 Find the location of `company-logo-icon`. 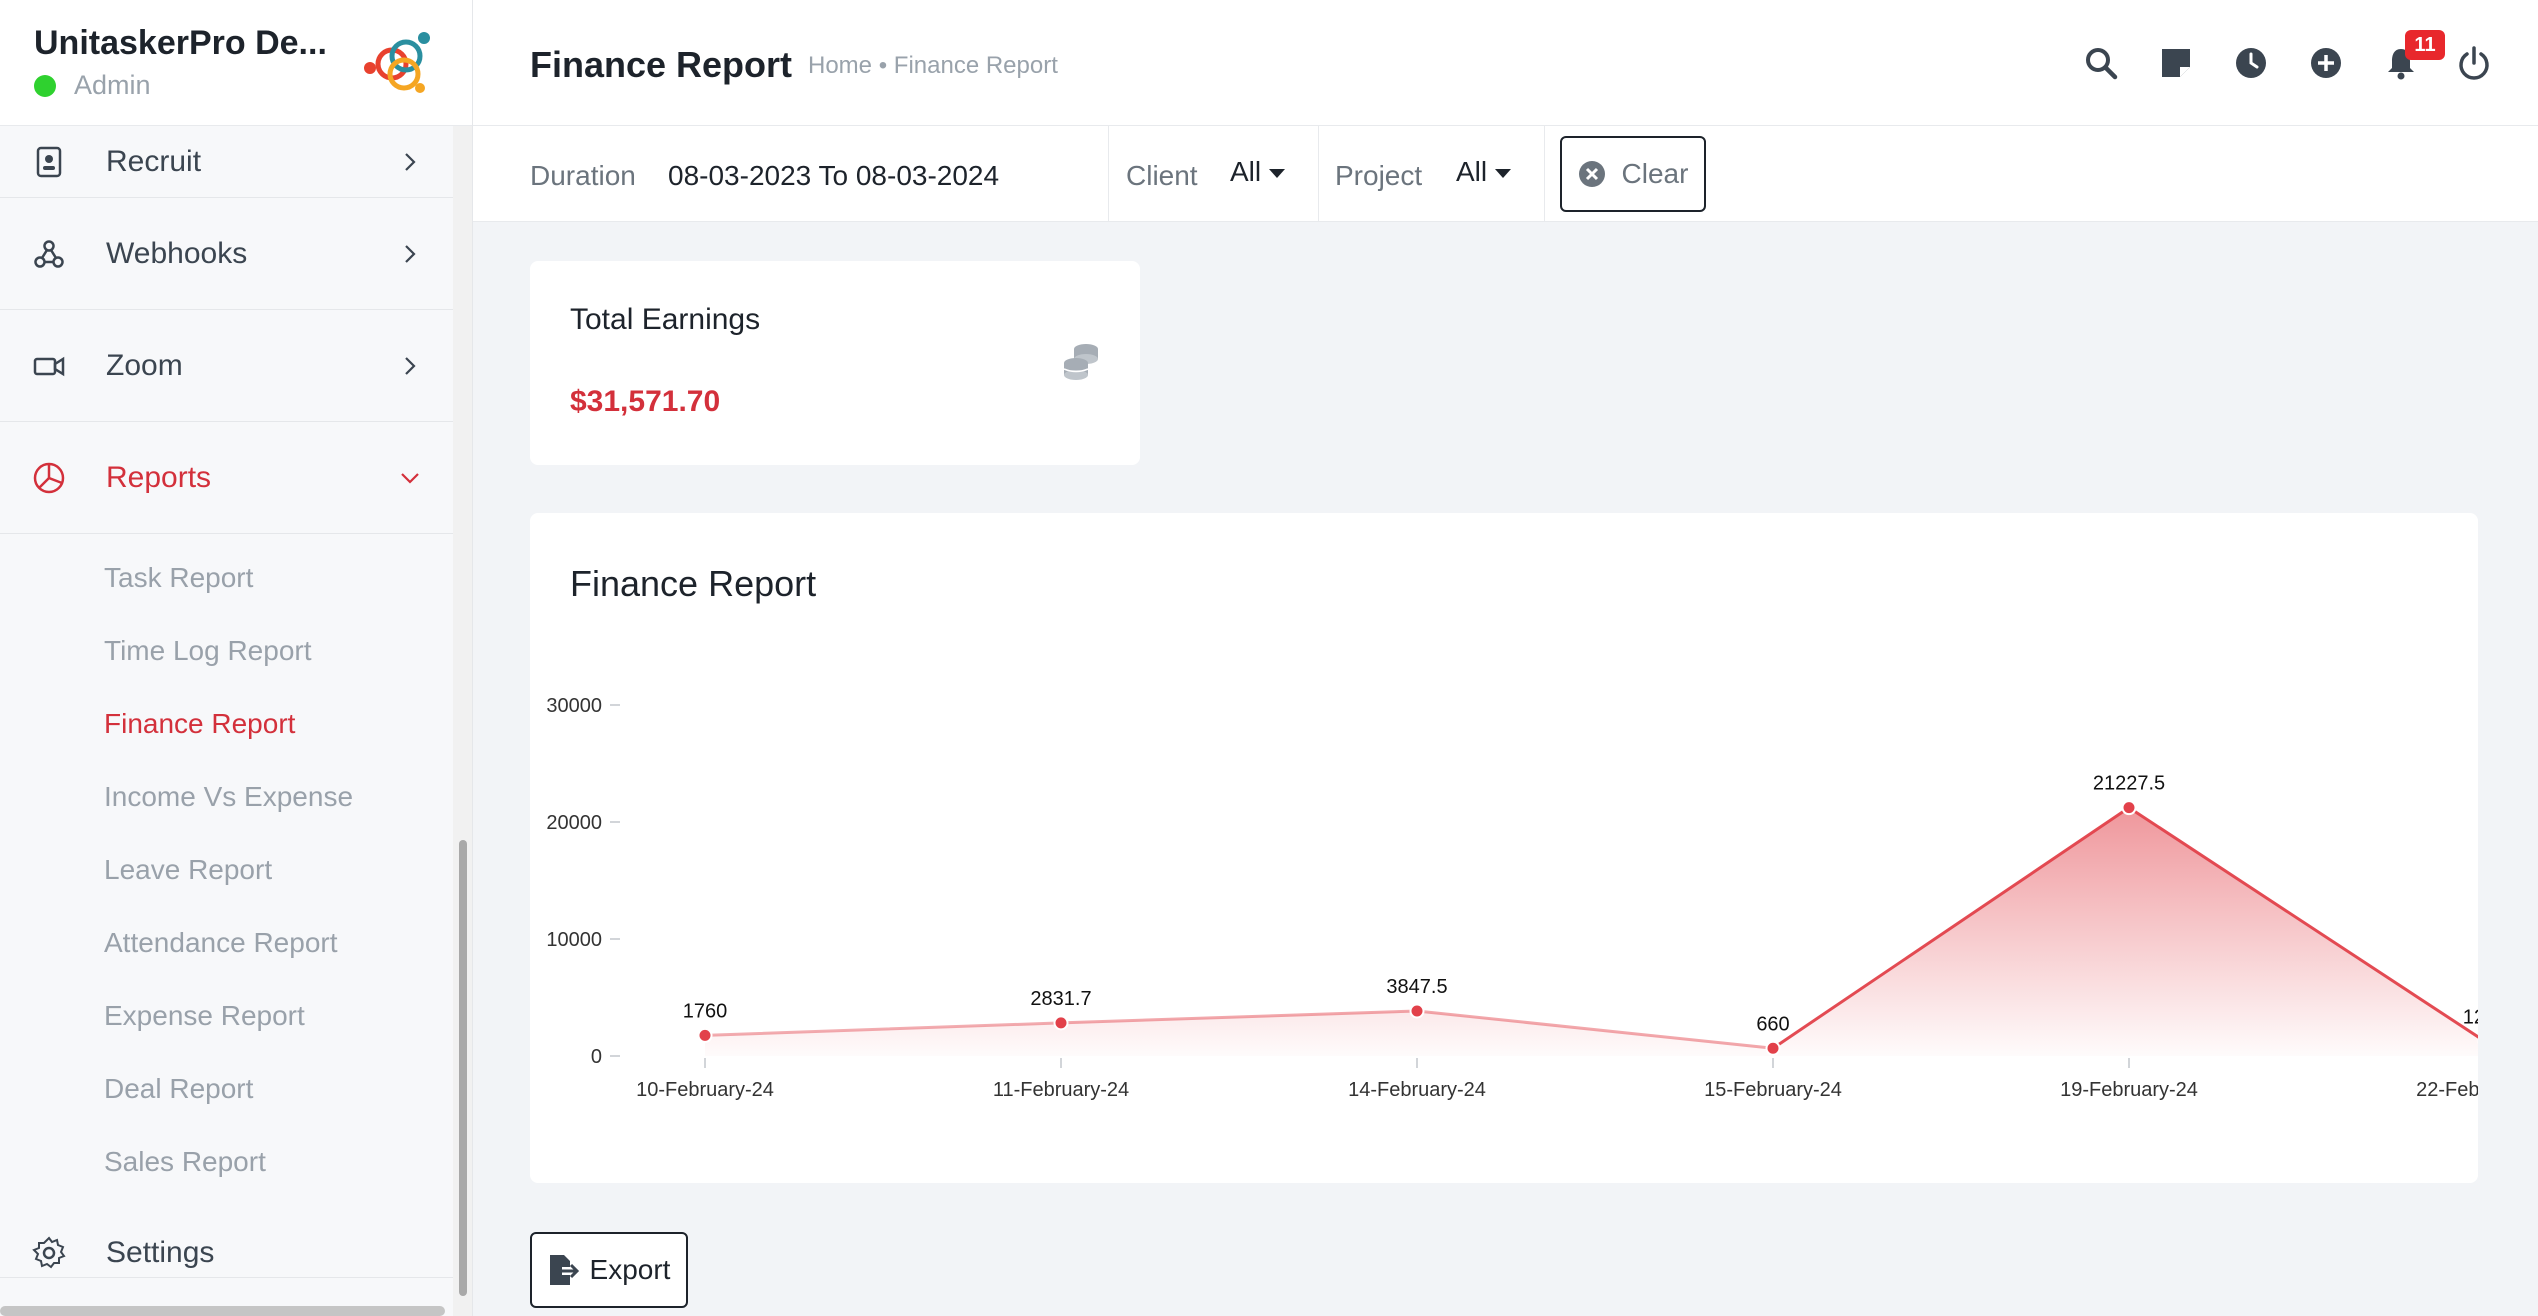

company-logo-icon is located at coordinates (399, 64).